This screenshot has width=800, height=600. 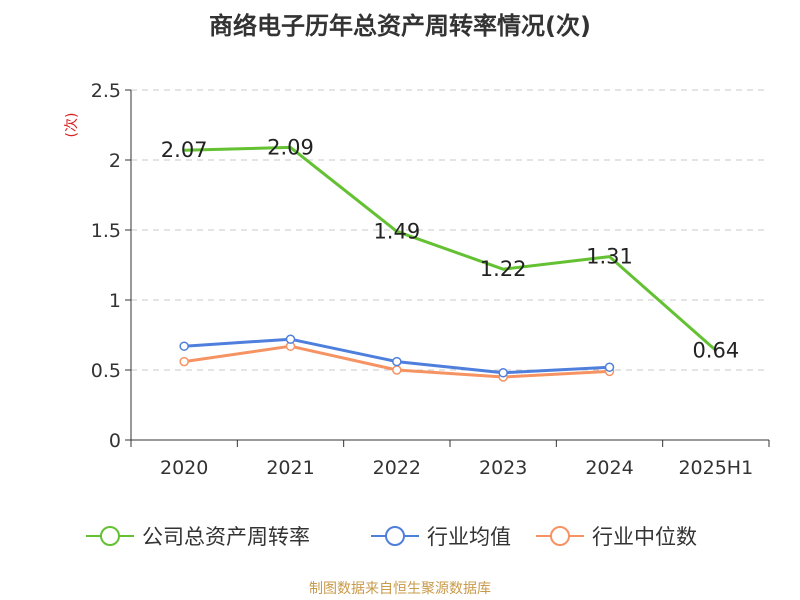 I want to click on data-label: 2.09, so click(x=290, y=147).